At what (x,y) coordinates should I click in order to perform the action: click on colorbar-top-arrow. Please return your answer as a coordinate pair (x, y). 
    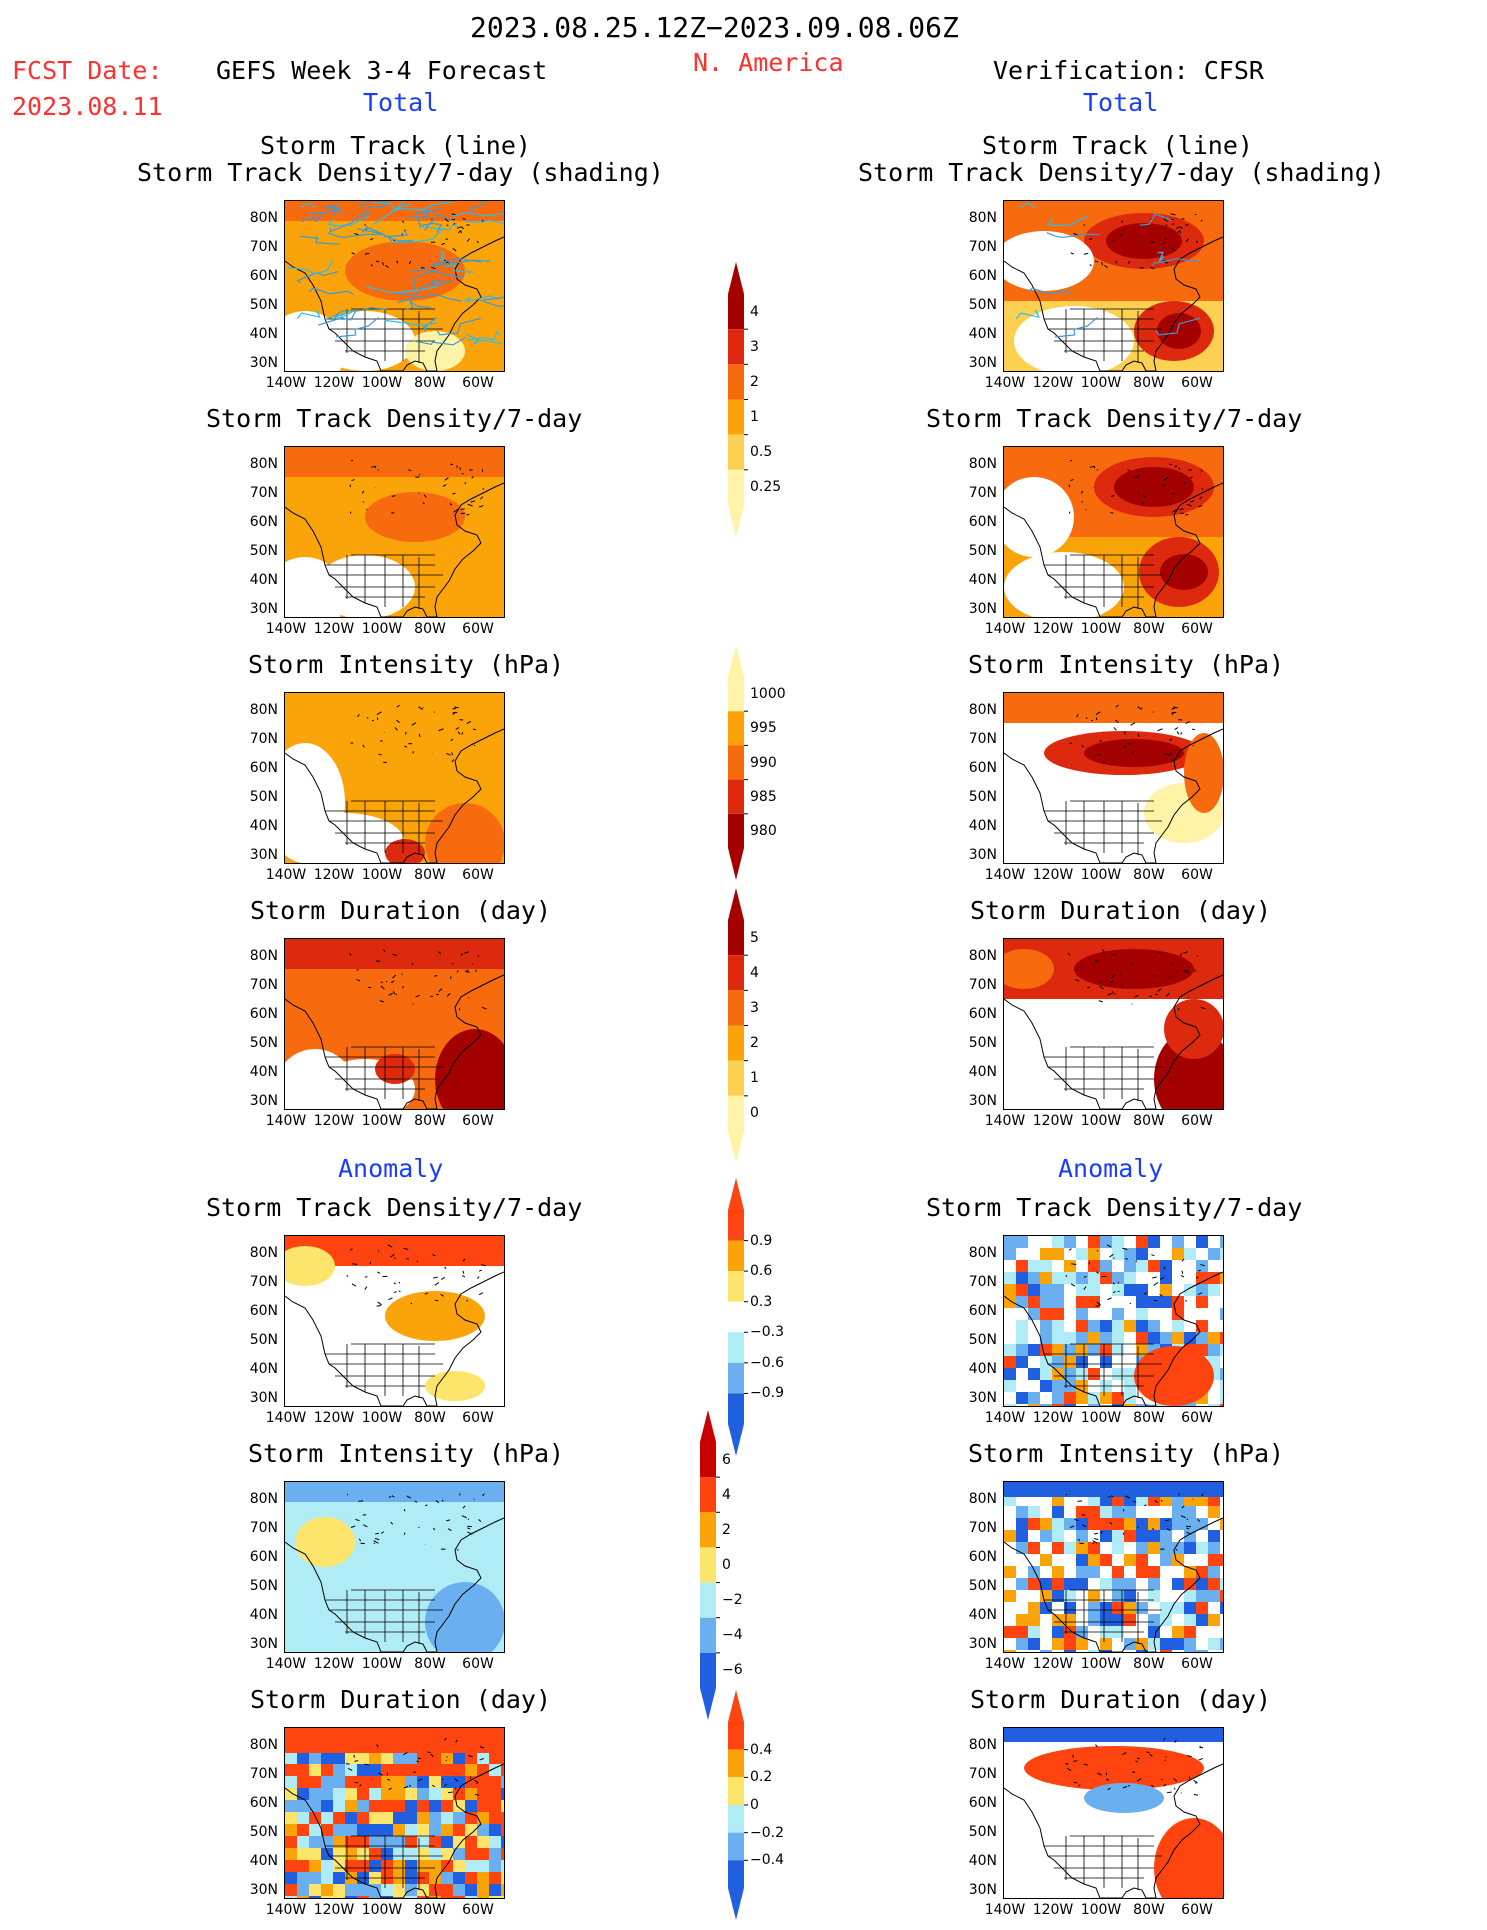
    Looking at the image, I should click on (736, 904).